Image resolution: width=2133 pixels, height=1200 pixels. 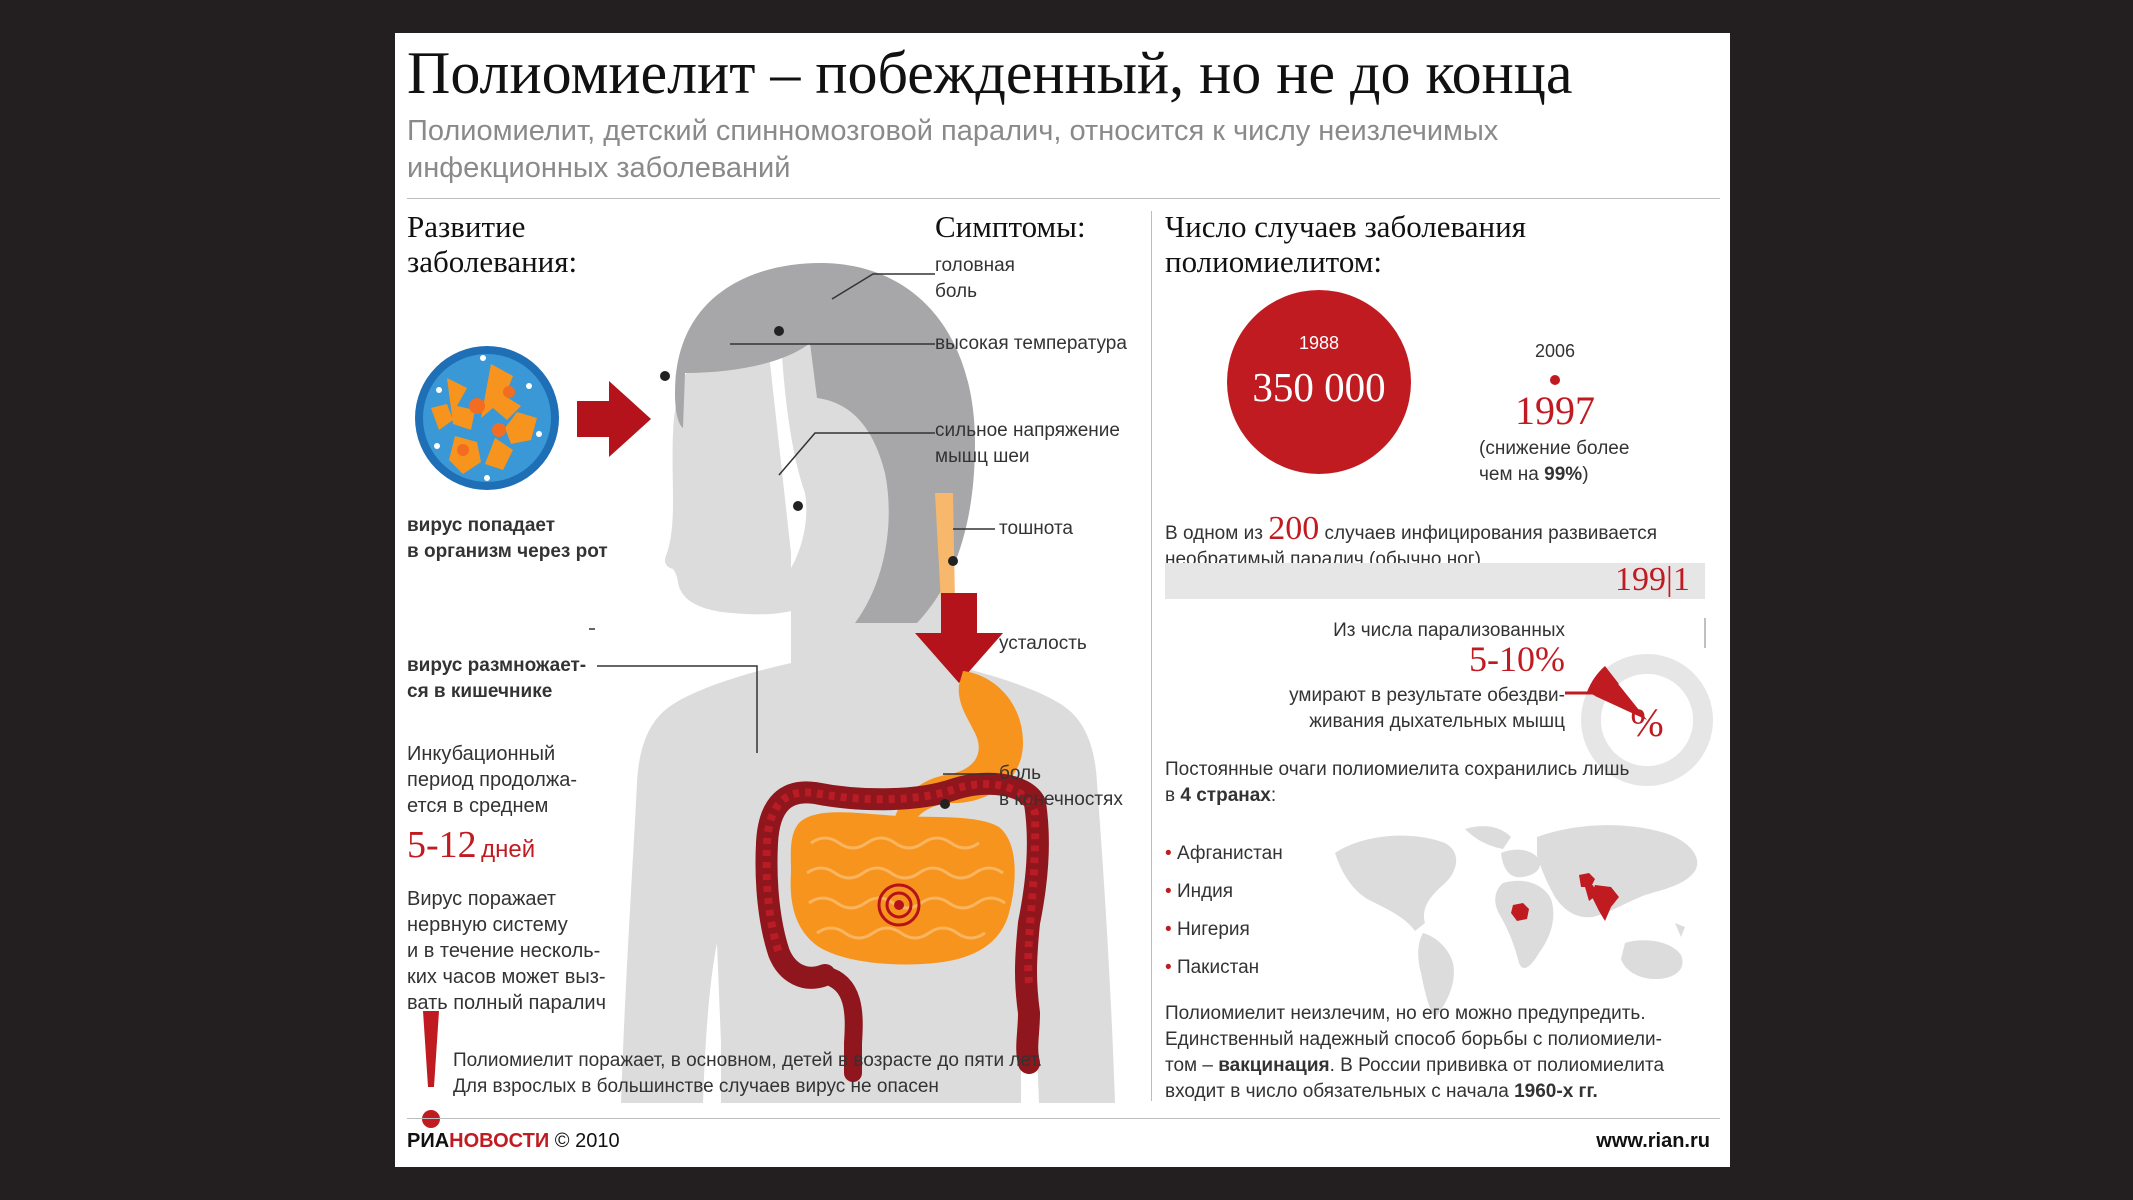 I want to click on face-silhouette, so click(x=728, y=466).